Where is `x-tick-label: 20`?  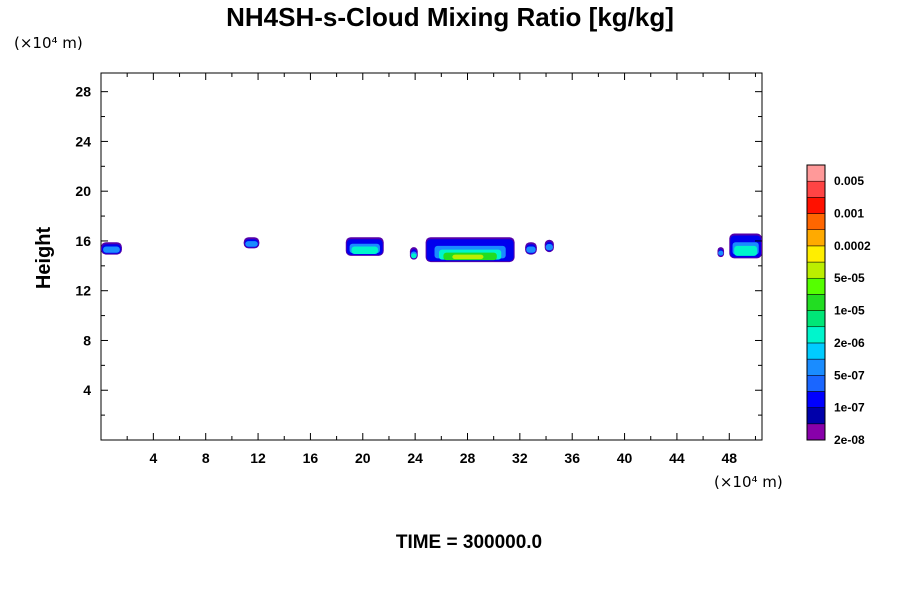 x-tick-label: 20 is located at coordinates (363, 458).